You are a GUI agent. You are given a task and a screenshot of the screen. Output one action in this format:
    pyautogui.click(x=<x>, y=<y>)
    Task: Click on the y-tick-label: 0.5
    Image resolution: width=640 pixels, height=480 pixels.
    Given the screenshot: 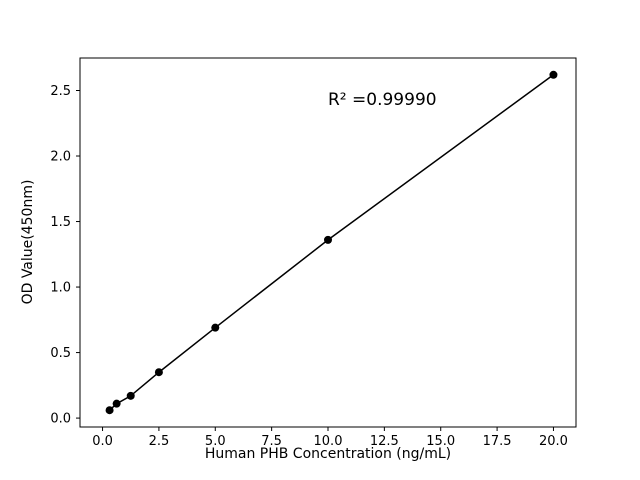 What is the action you would take?
    pyautogui.click(x=60, y=353)
    